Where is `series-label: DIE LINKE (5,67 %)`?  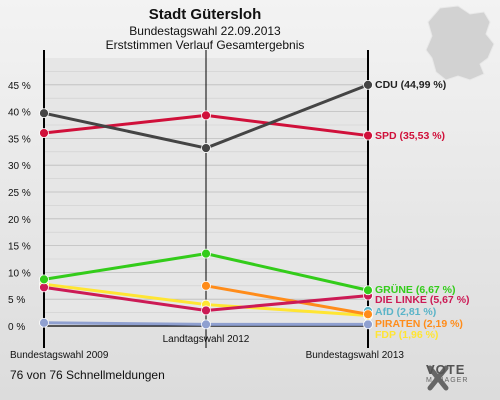
series-label: DIE LINKE (5,67 %) is located at coordinates (422, 300).